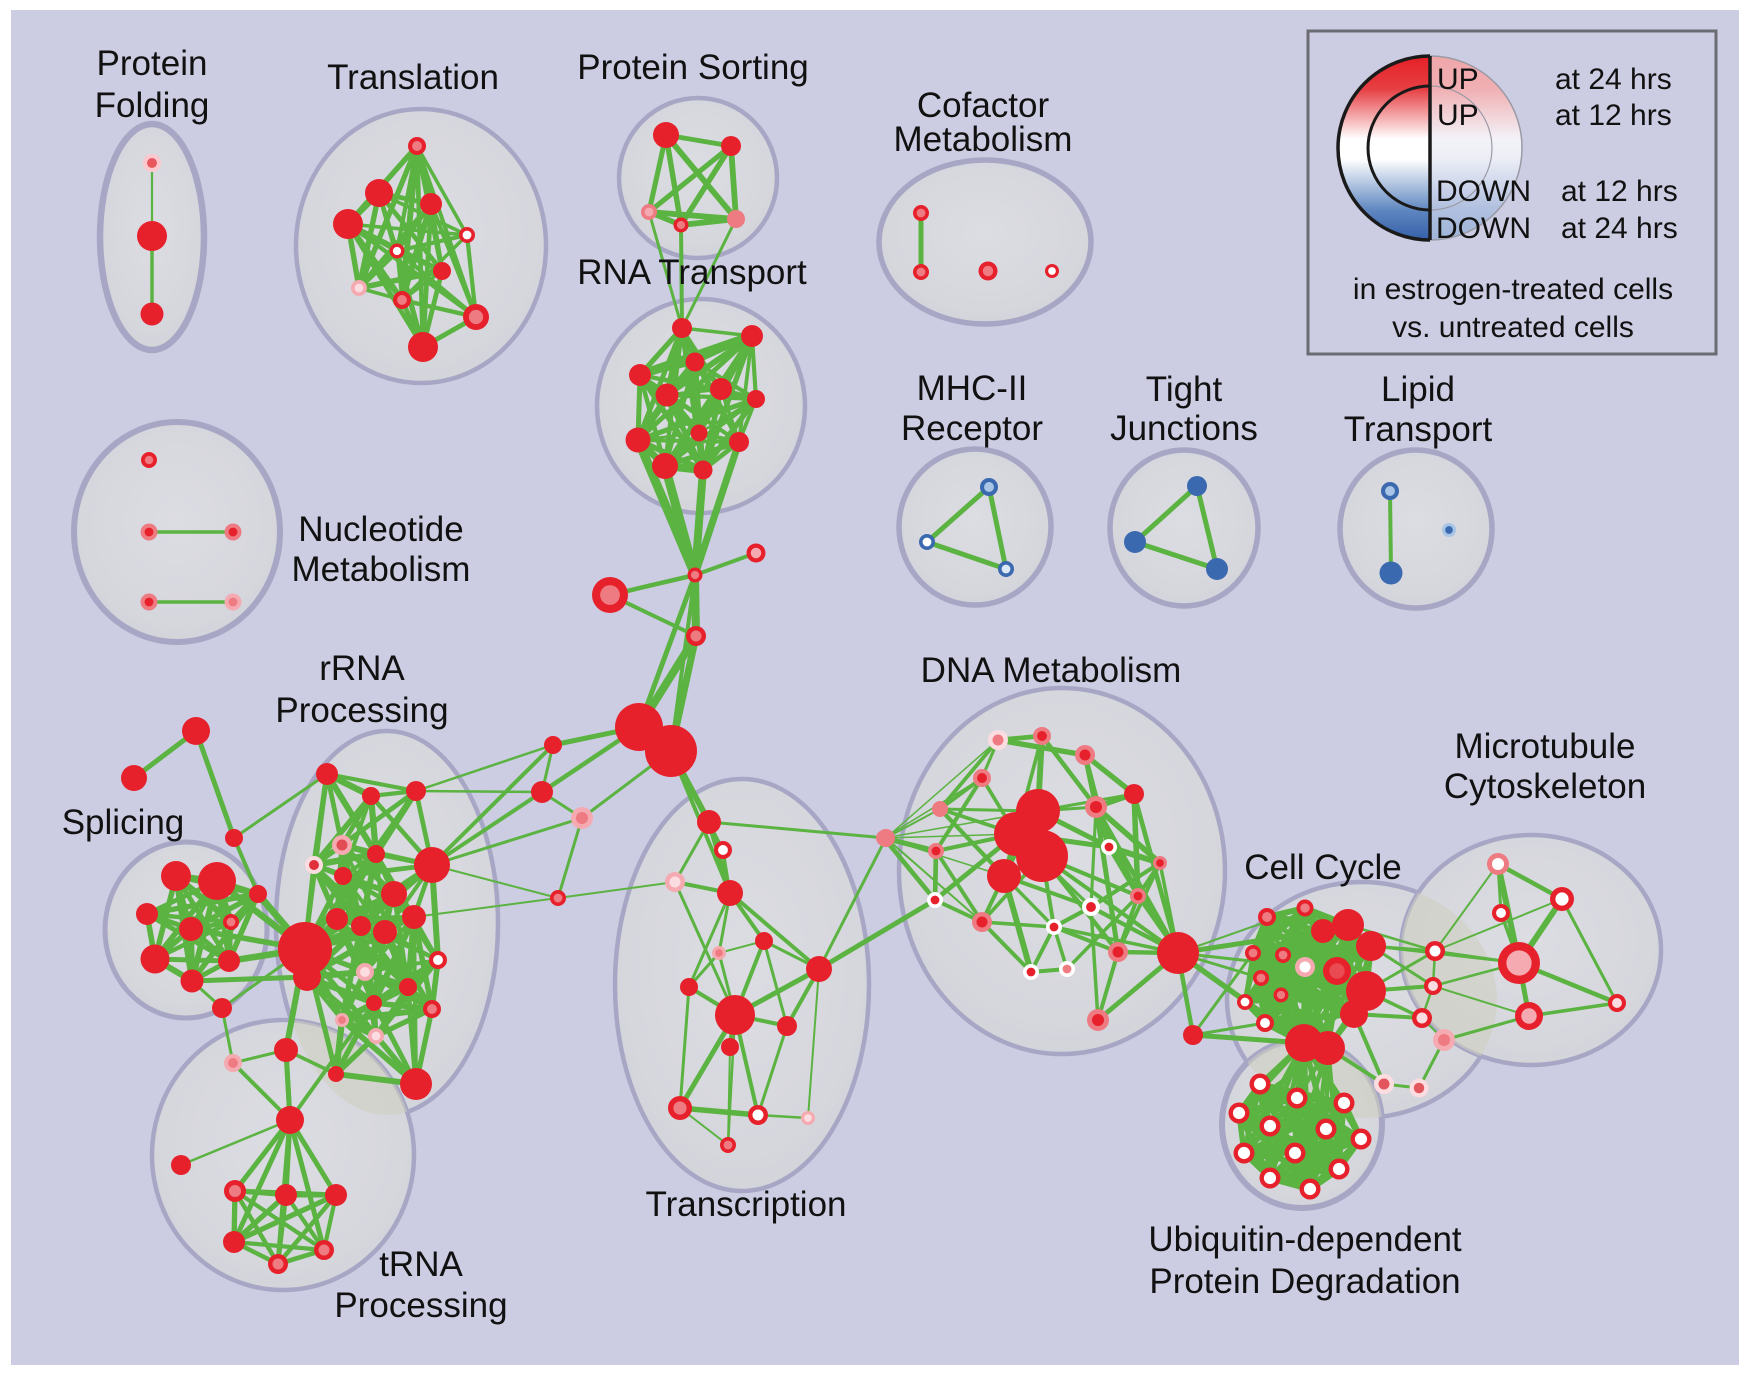  What do you see at coordinates (1305, 1239) in the screenshot?
I see `svg-text: Ubiquitin-dependent` at bounding box center [1305, 1239].